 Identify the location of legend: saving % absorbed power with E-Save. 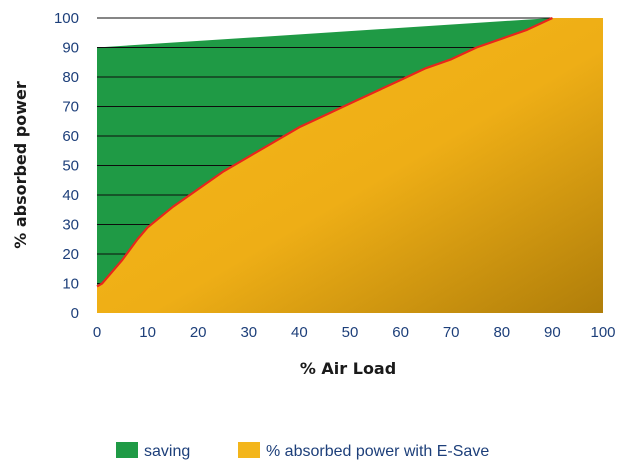
(302, 451).